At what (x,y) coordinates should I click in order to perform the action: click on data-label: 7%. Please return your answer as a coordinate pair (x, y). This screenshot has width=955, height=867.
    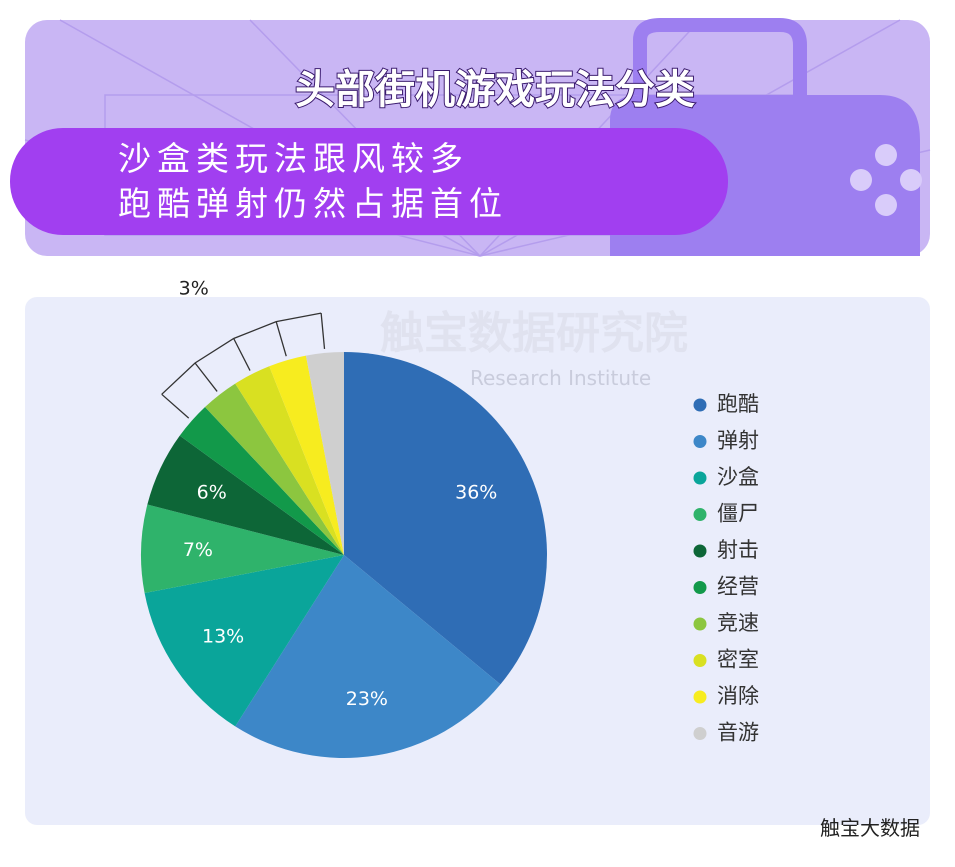
    Looking at the image, I should click on (198, 550).